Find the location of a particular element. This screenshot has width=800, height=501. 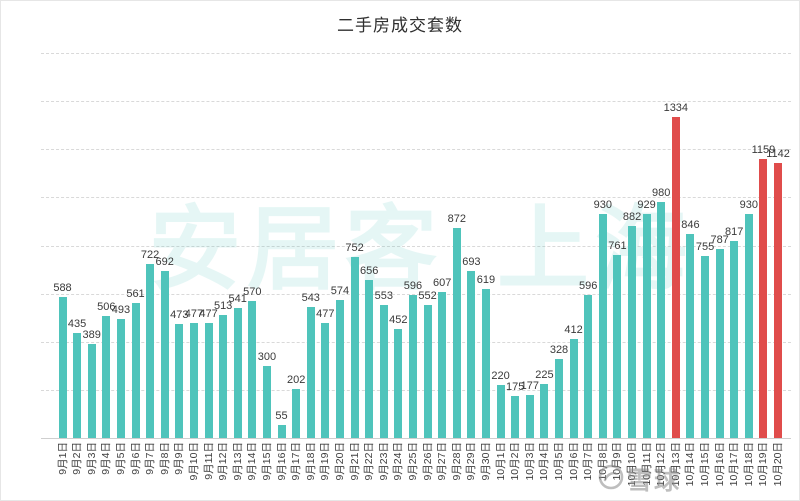

bar-10月5日 is located at coordinates (559, 398).